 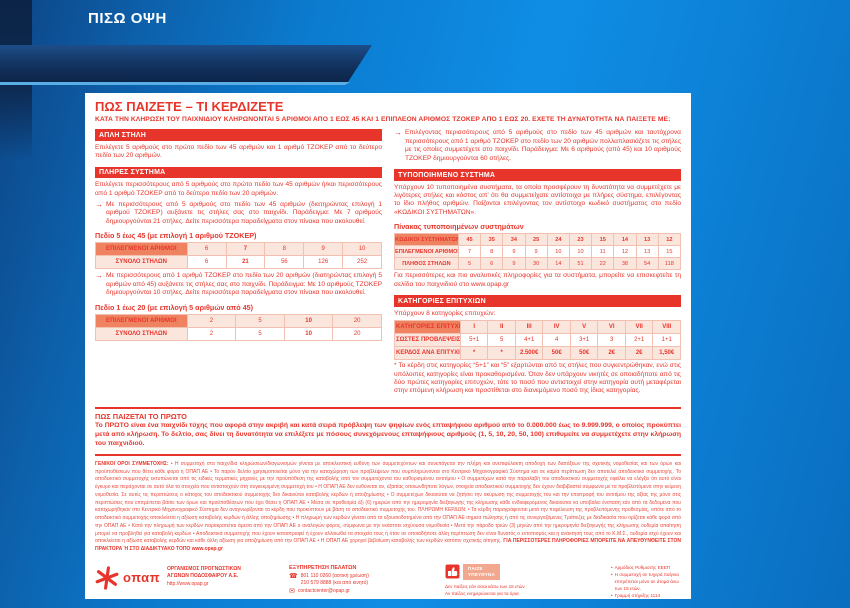 I want to click on table-cell: 45, so click(x=469, y=240).